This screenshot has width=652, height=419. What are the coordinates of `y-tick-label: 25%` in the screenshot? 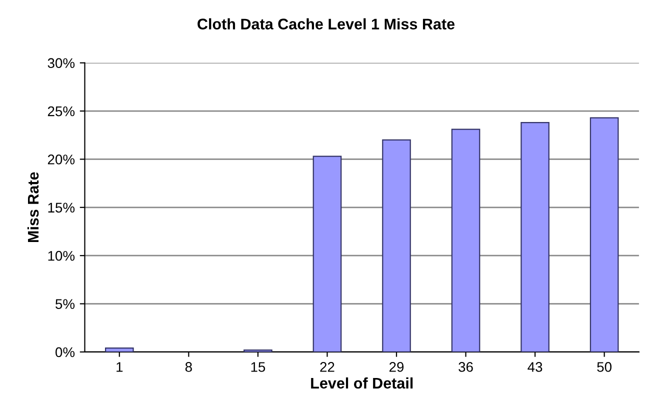 It's located at (61, 111).